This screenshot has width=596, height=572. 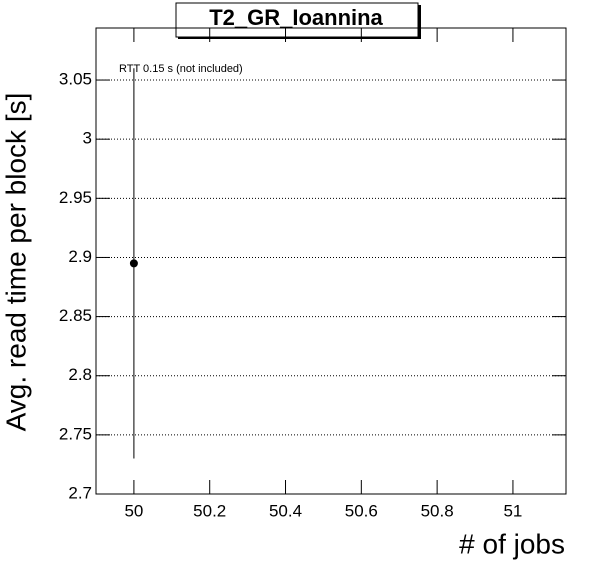 What do you see at coordinates (133, 510) in the screenshot?
I see `x-tick-label: 50` at bounding box center [133, 510].